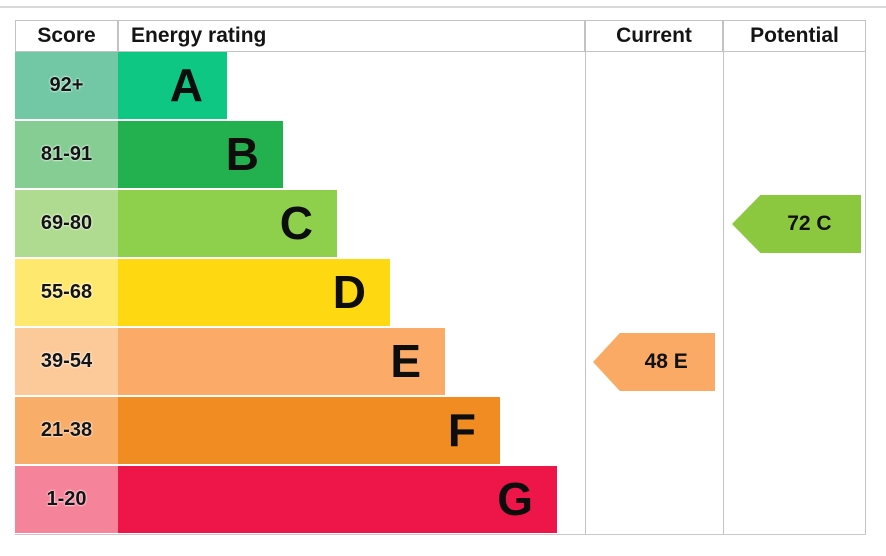 This screenshot has height=556, width=886. I want to click on band-row-b: 81-91 B, so click(440, 155).